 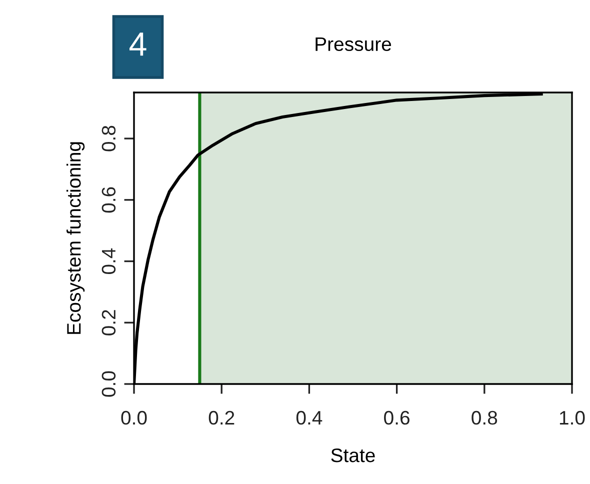 What do you see at coordinates (309, 417) in the screenshot?
I see `x-tick-label: 0.4` at bounding box center [309, 417].